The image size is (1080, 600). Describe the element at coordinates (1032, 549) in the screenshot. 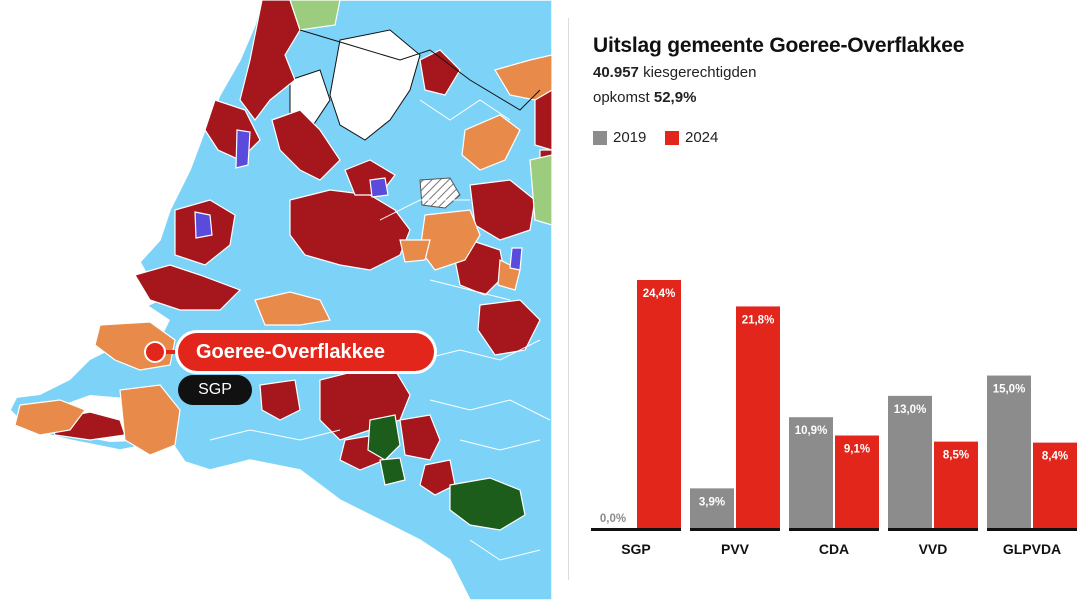

I see `category-label-glpvda: GLPVDA` at that location.